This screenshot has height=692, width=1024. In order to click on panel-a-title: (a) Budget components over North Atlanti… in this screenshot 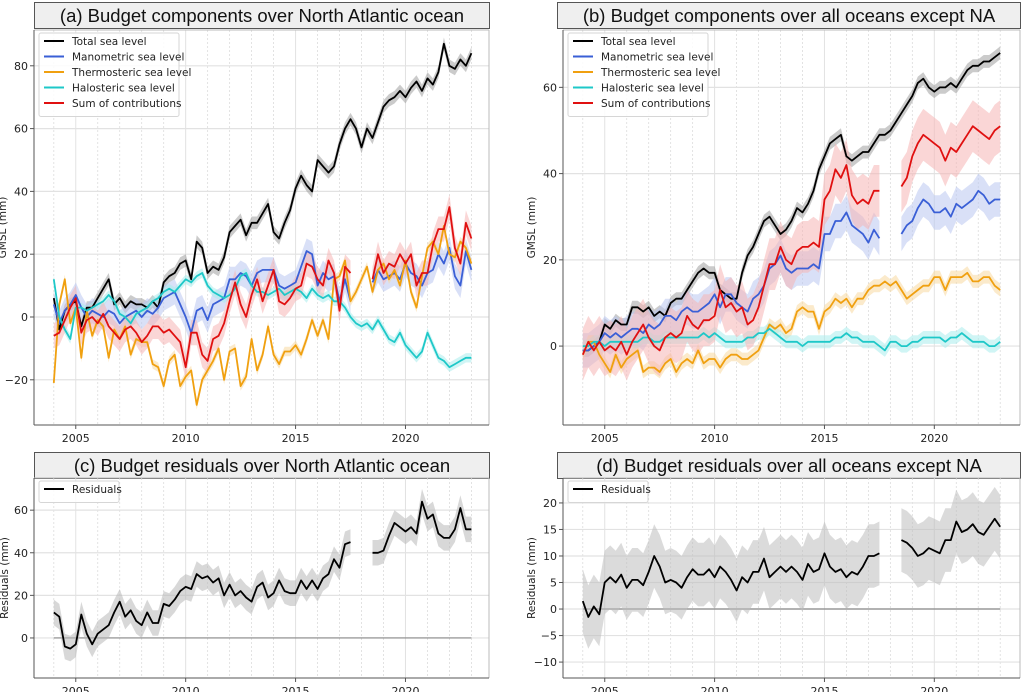, I will do `click(262, 15)`.